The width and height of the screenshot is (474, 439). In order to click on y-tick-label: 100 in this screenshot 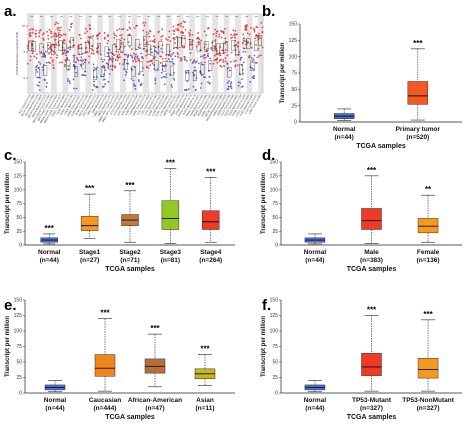, I will do `click(293, 57)`.